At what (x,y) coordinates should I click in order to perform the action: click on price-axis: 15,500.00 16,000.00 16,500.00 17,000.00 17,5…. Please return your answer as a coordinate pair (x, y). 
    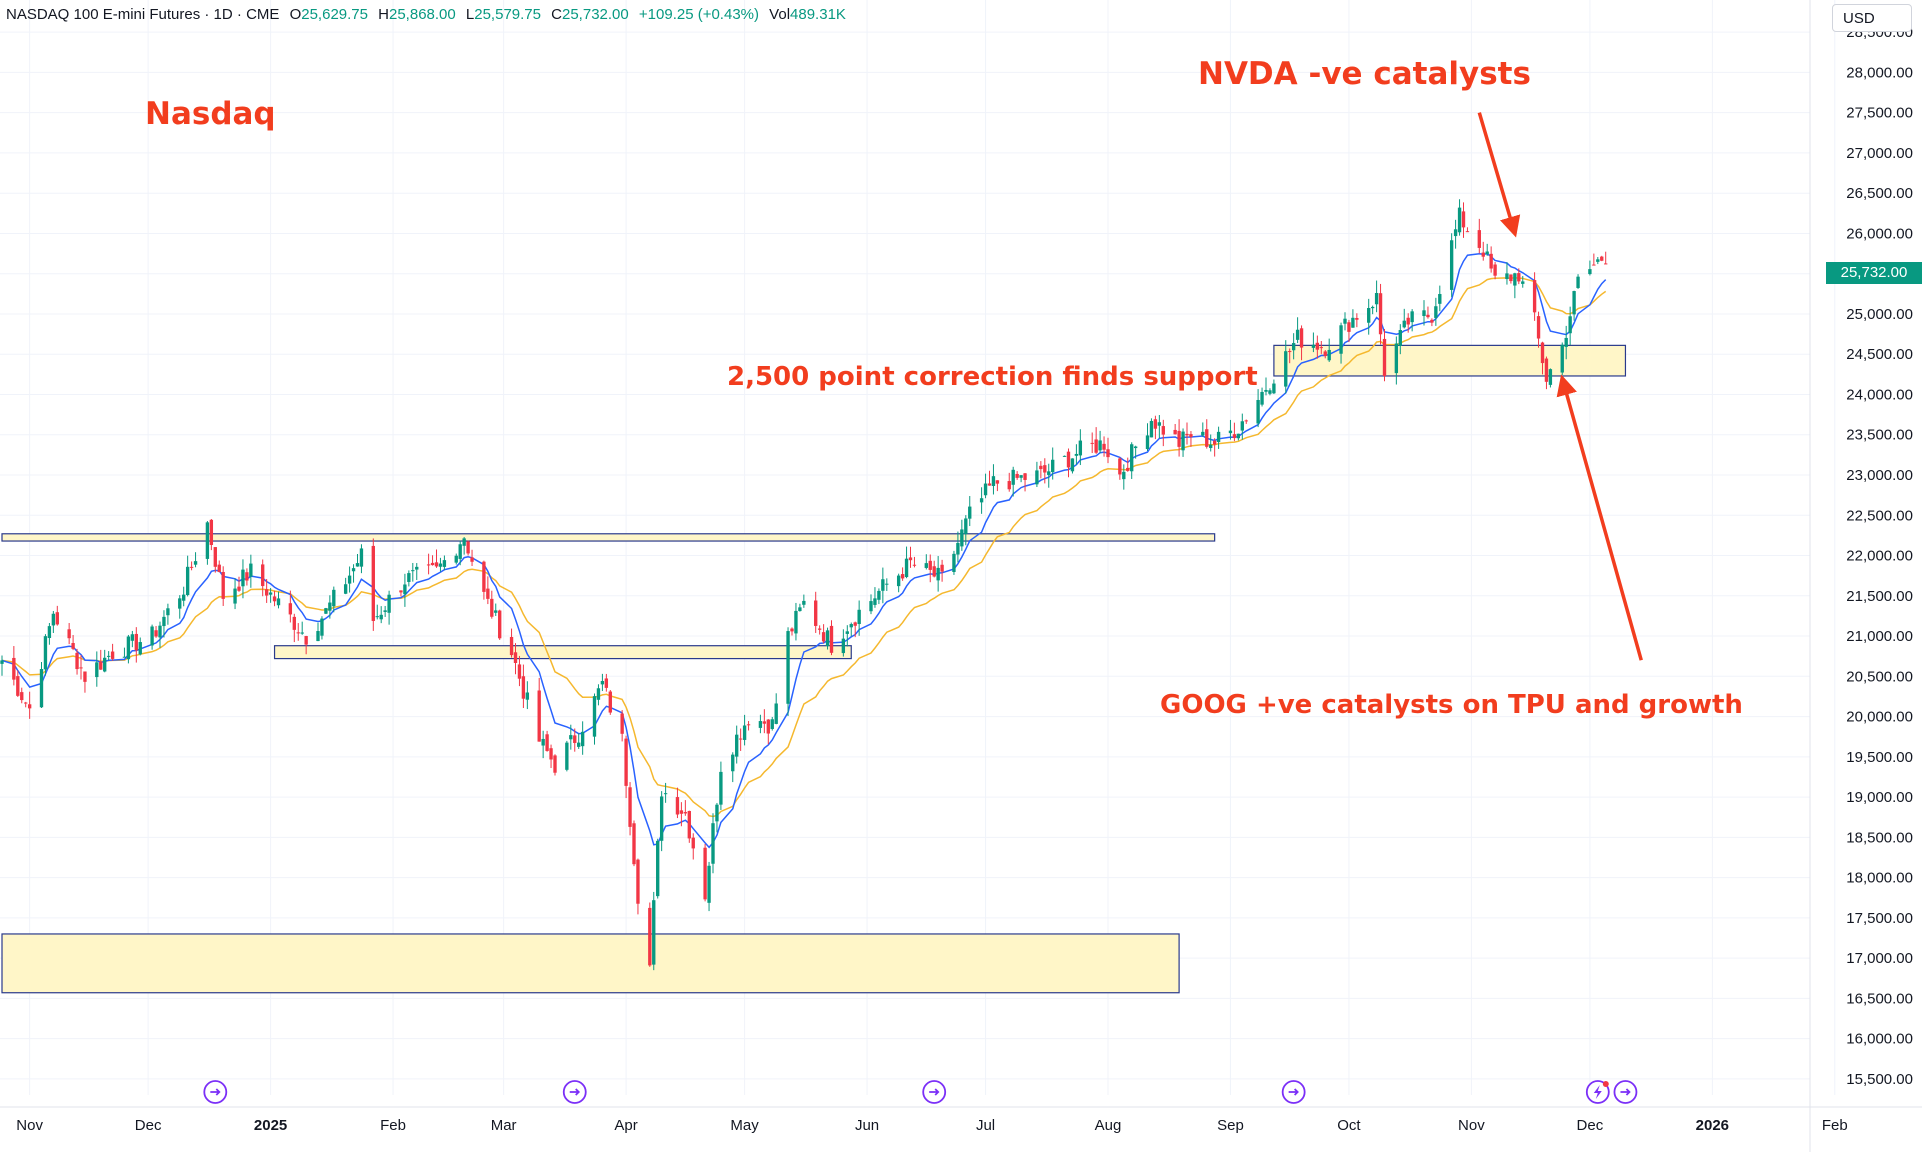
    Looking at the image, I should click on (1861, 576).